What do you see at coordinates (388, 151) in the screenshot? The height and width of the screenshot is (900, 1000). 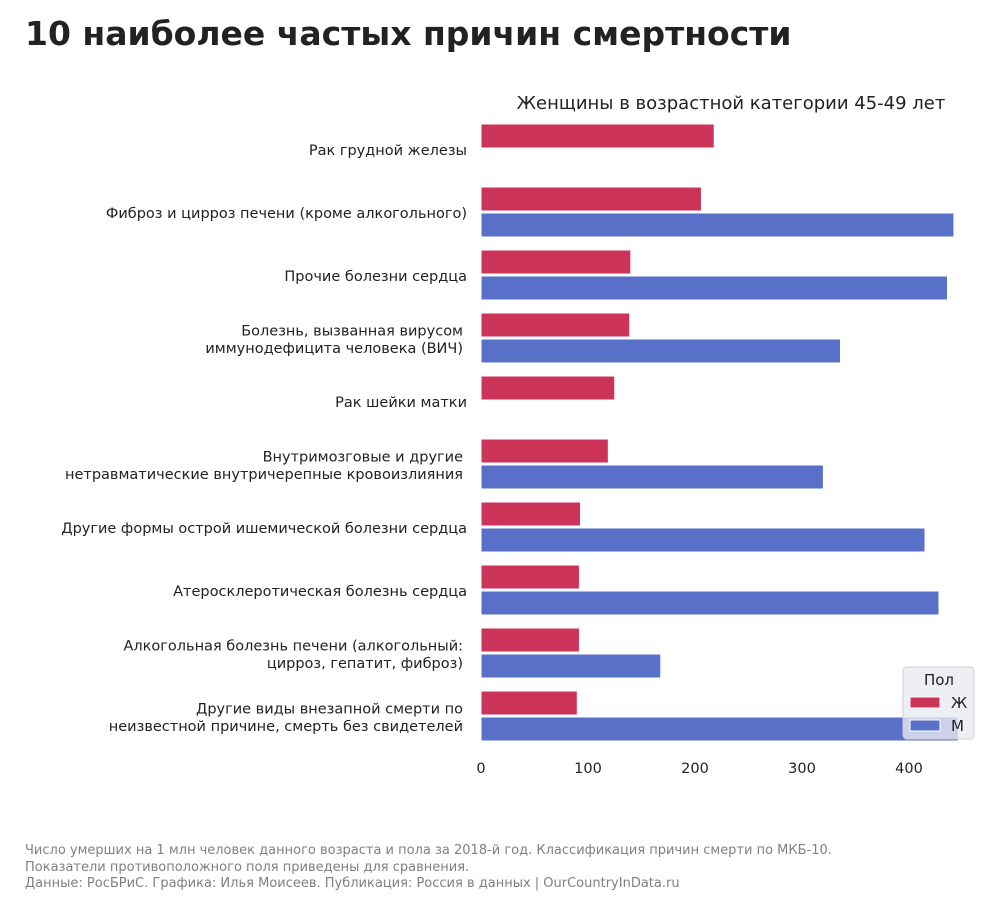 I see `category-label: Рак грудной железы` at bounding box center [388, 151].